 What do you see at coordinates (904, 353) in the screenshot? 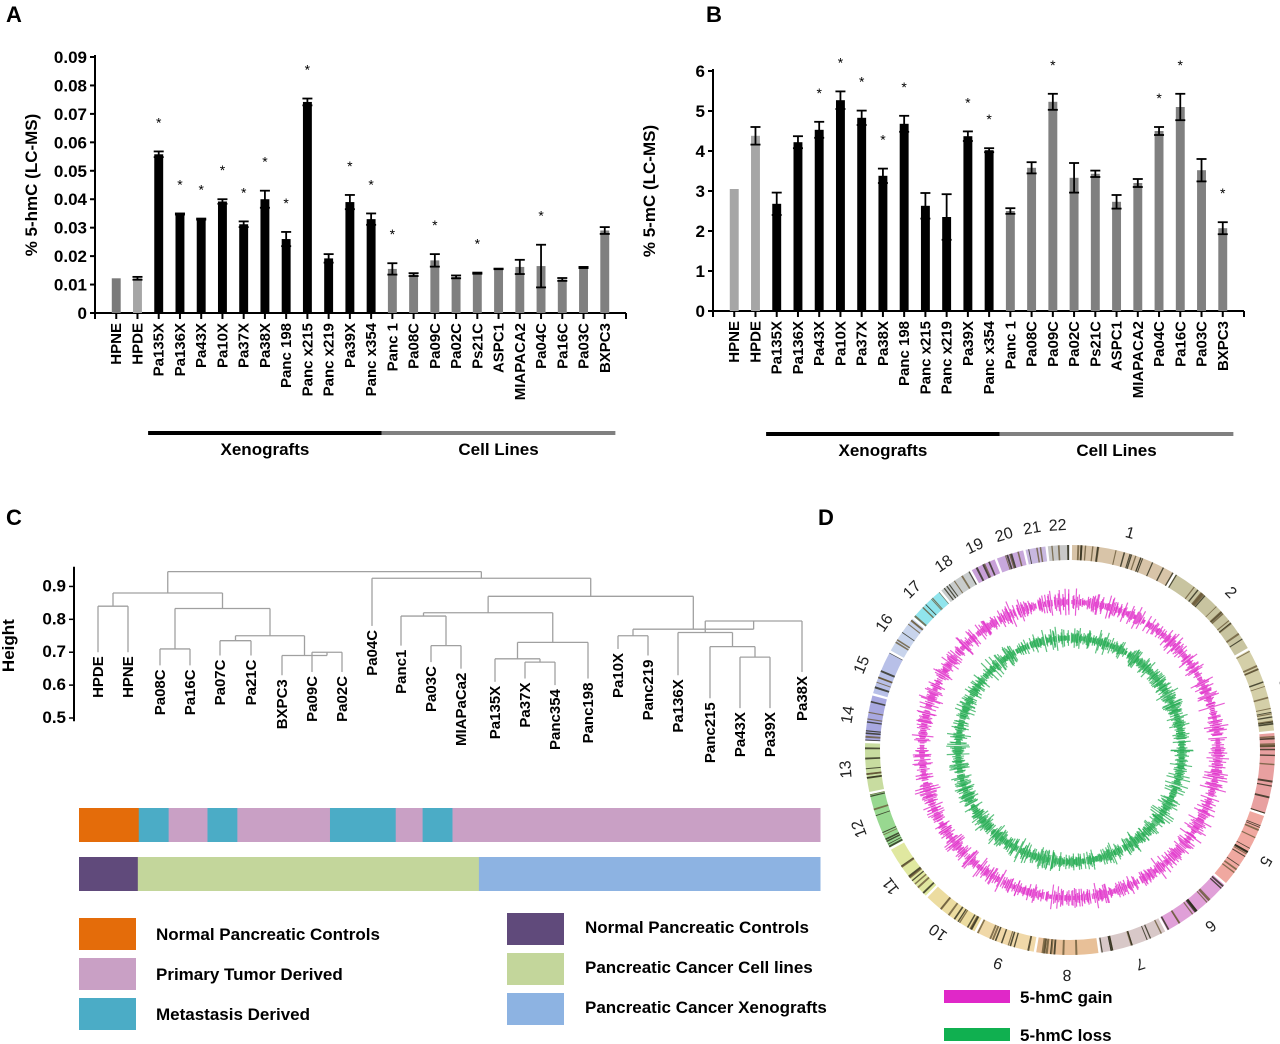
I see `x-tick-label: Panc 198` at bounding box center [904, 353].